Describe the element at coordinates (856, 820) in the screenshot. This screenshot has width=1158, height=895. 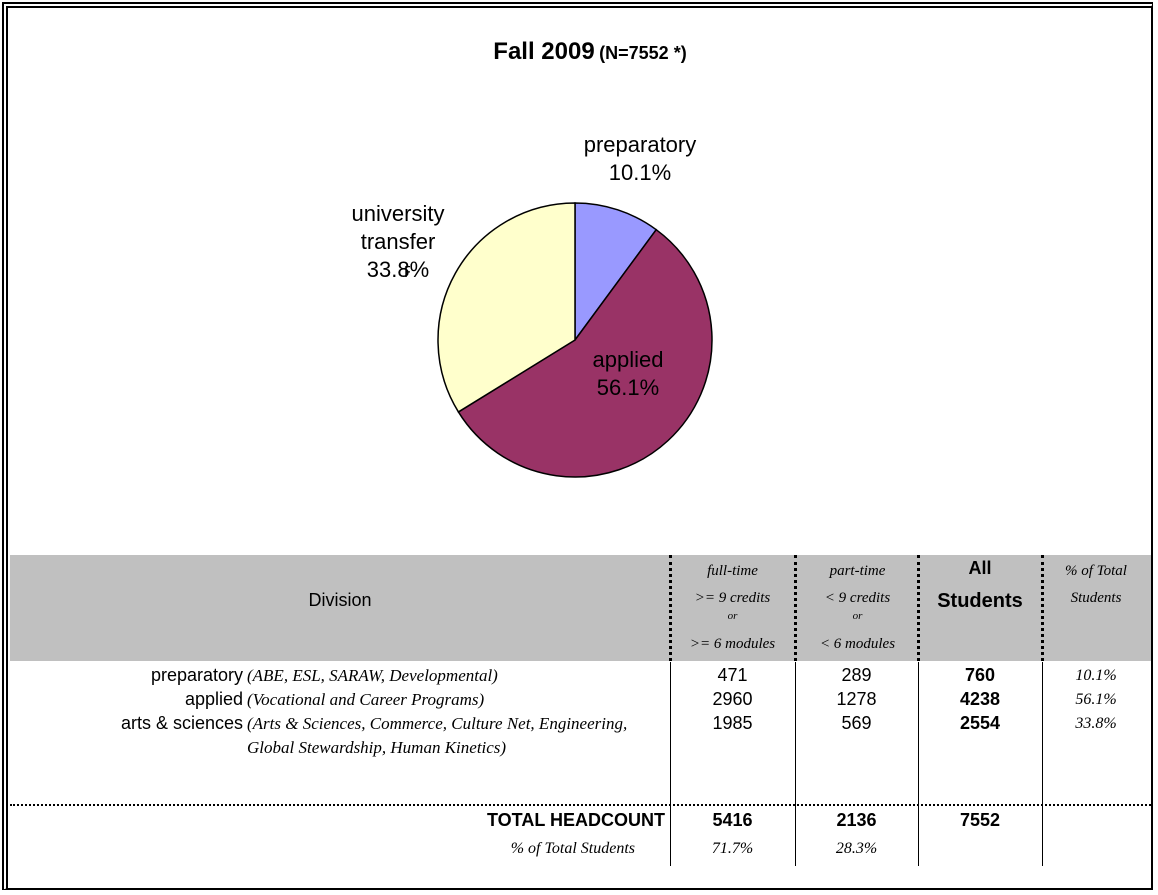
I see `total-cell: 2136` at that location.